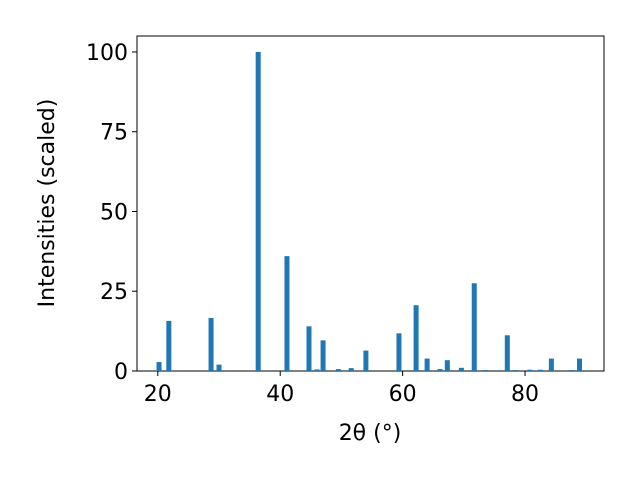 The height and width of the screenshot is (480, 640). What do you see at coordinates (107, 53) in the screenshot?
I see `y-tick-label: 100` at bounding box center [107, 53].